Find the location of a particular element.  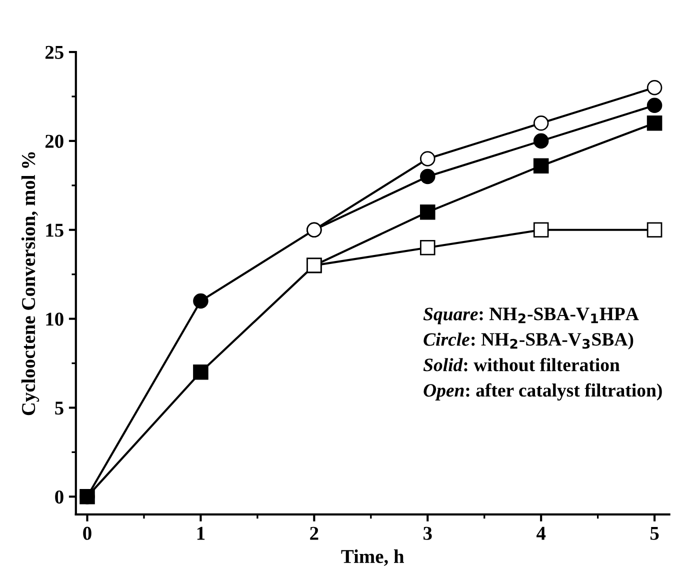

x-tick-label: 2 is located at coordinates (314, 533).